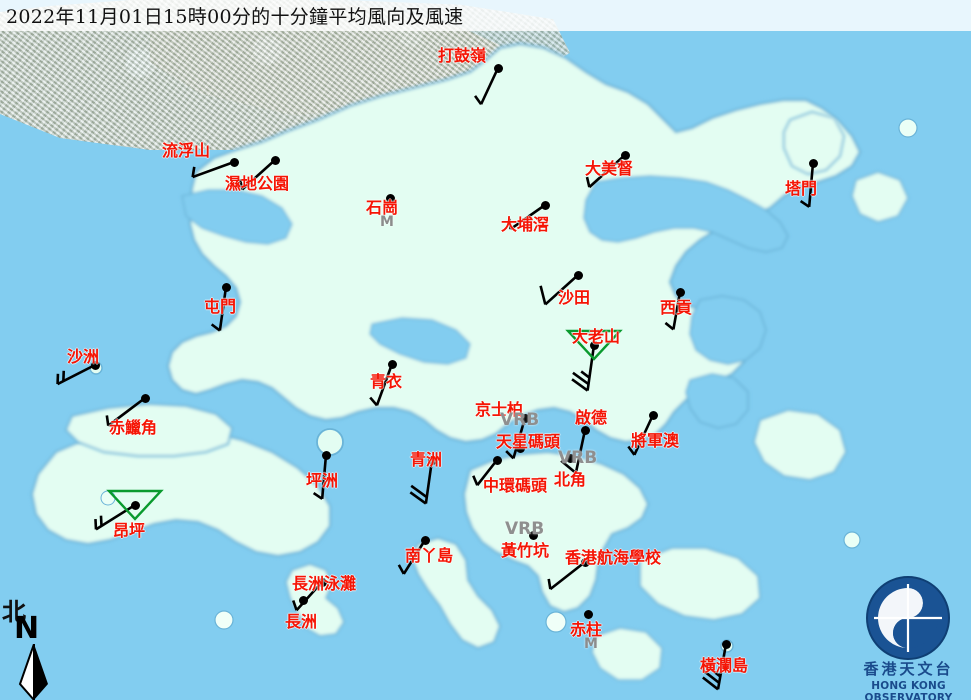  I want to click on station-name-label: 長洲泳灘, so click(324, 583).